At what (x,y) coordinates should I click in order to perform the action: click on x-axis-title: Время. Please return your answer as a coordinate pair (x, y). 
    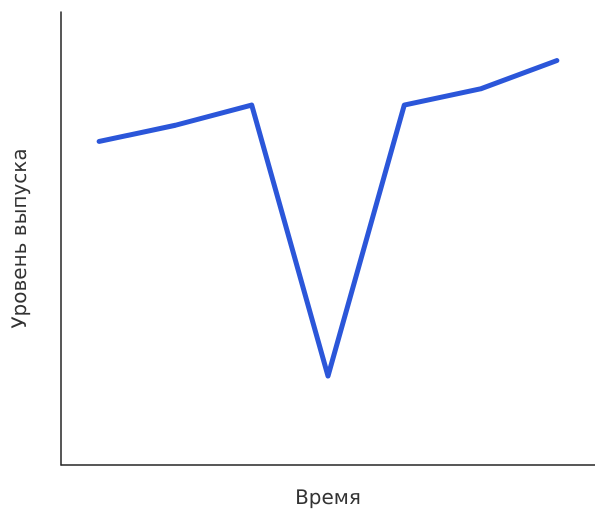
    Looking at the image, I should click on (328, 497).